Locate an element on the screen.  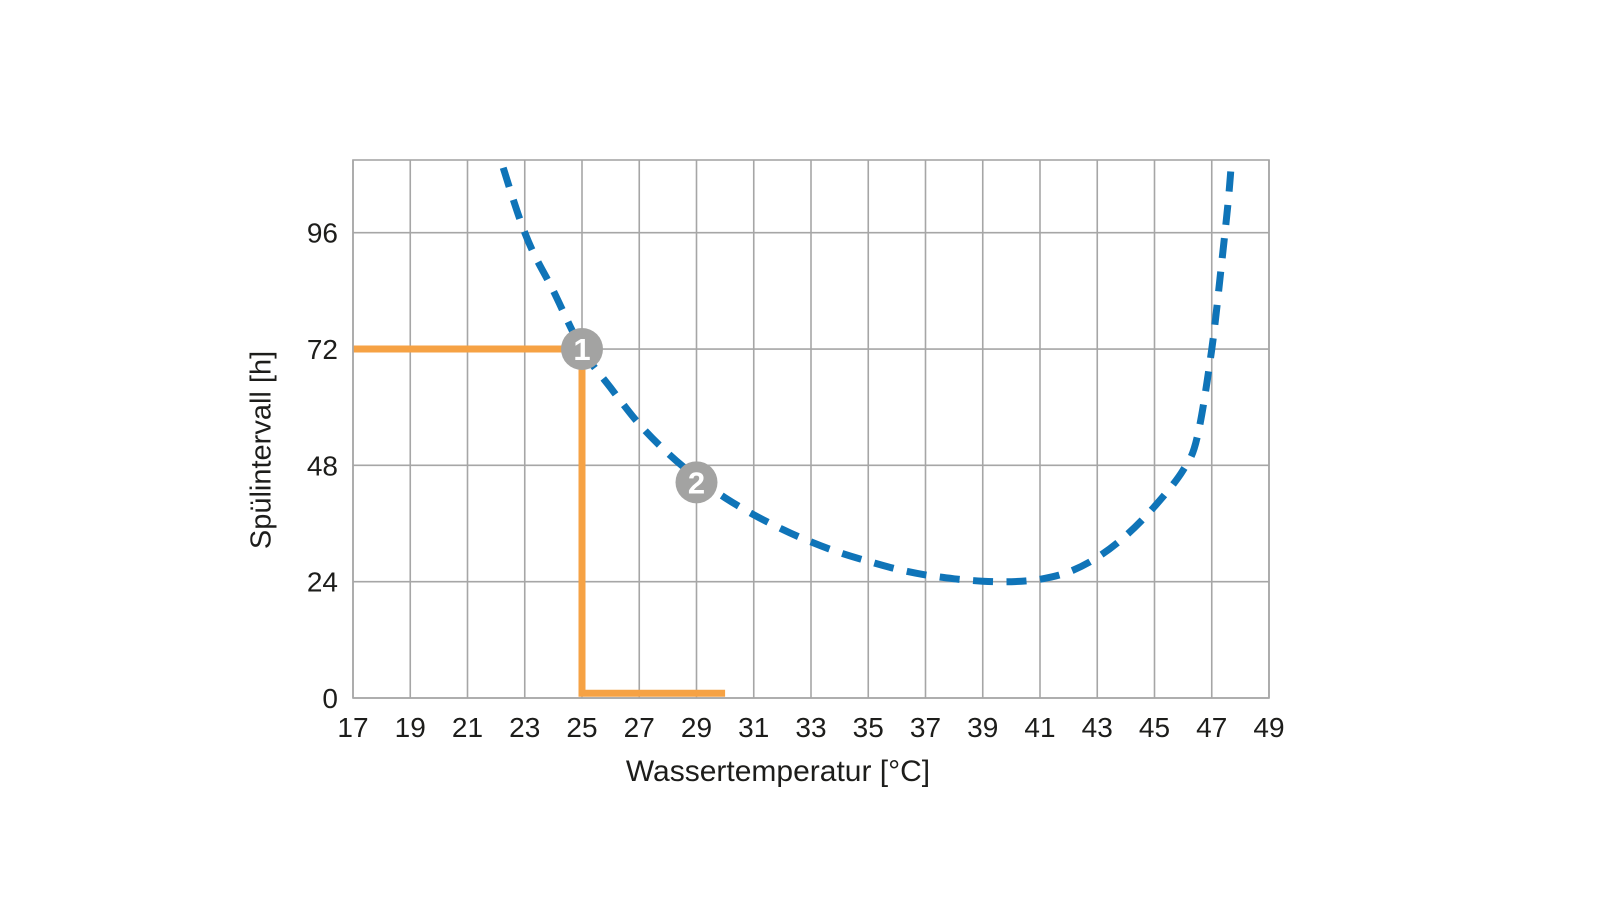
x-tick-label-19: 19 is located at coordinates (410, 727).